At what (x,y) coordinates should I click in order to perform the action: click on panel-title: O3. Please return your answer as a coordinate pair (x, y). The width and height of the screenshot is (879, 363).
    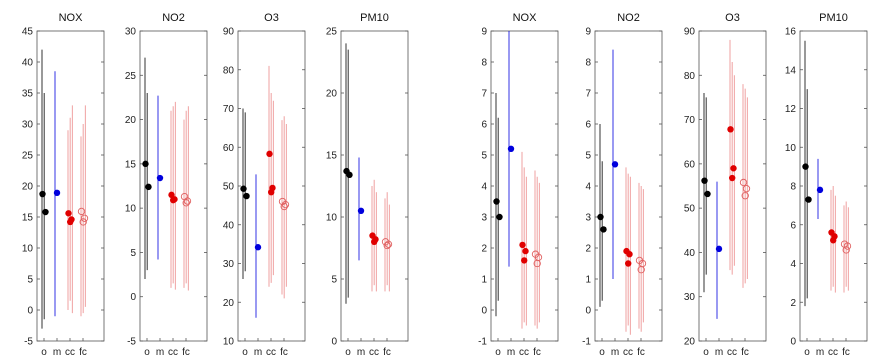
    Looking at the image, I should click on (732, 18).